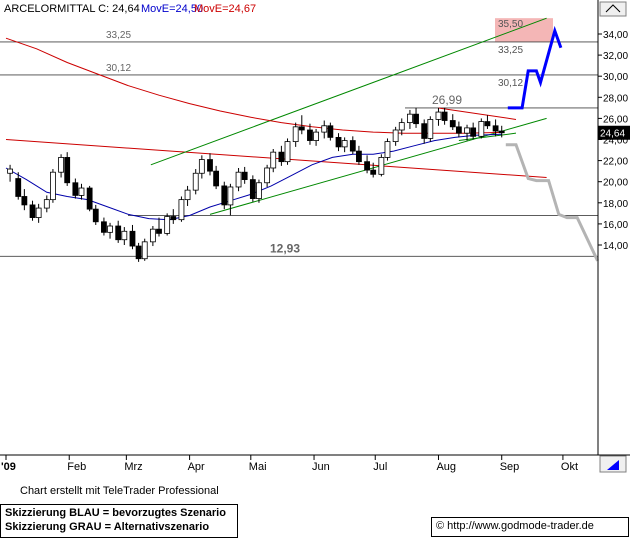  I want to click on scenario-sketches, so click(552, 143).